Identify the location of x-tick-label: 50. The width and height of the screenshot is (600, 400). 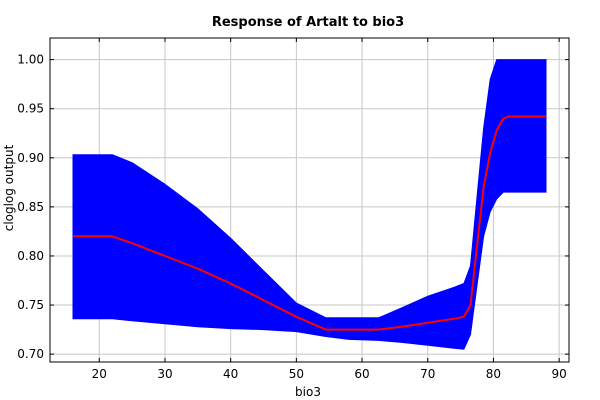
(296, 374).